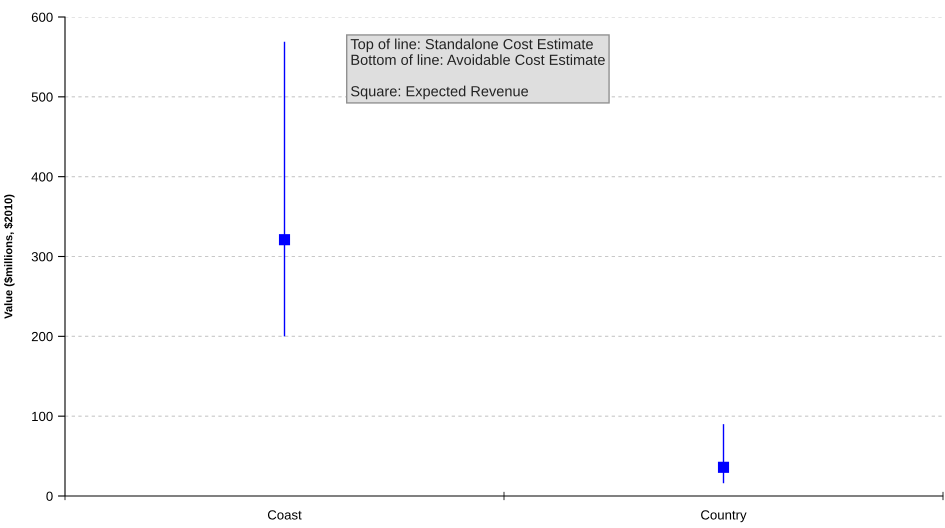  I want to click on y-tick-label: 500, so click(42, 97).